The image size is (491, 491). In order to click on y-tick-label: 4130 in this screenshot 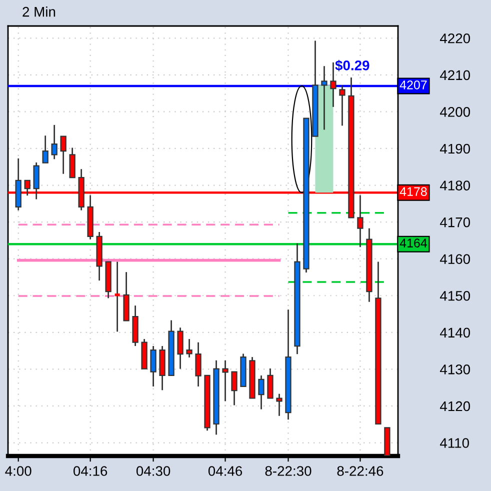, I will do `click(455, 369)`.